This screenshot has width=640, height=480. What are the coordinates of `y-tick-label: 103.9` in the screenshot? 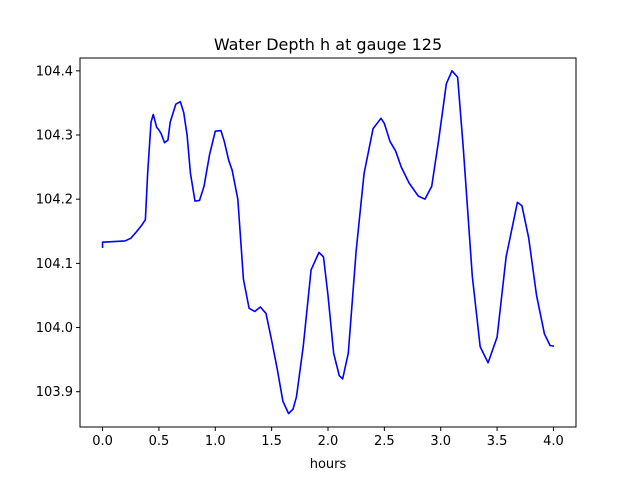 It's located at (54, 392).